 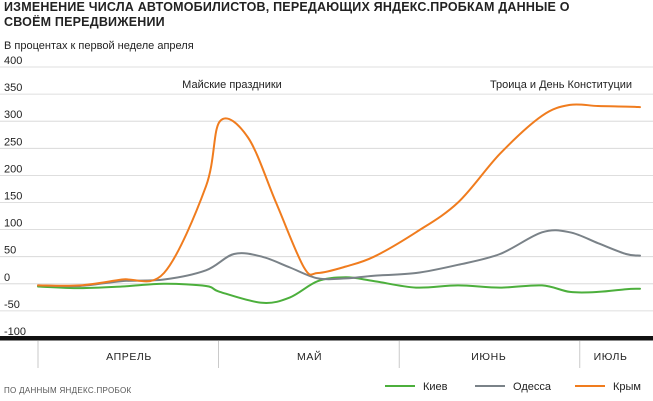 What do you see at coordinates (13, 61) in the screenshot?
I see `y-tick-label: 400` at bounding box center [13, 61].